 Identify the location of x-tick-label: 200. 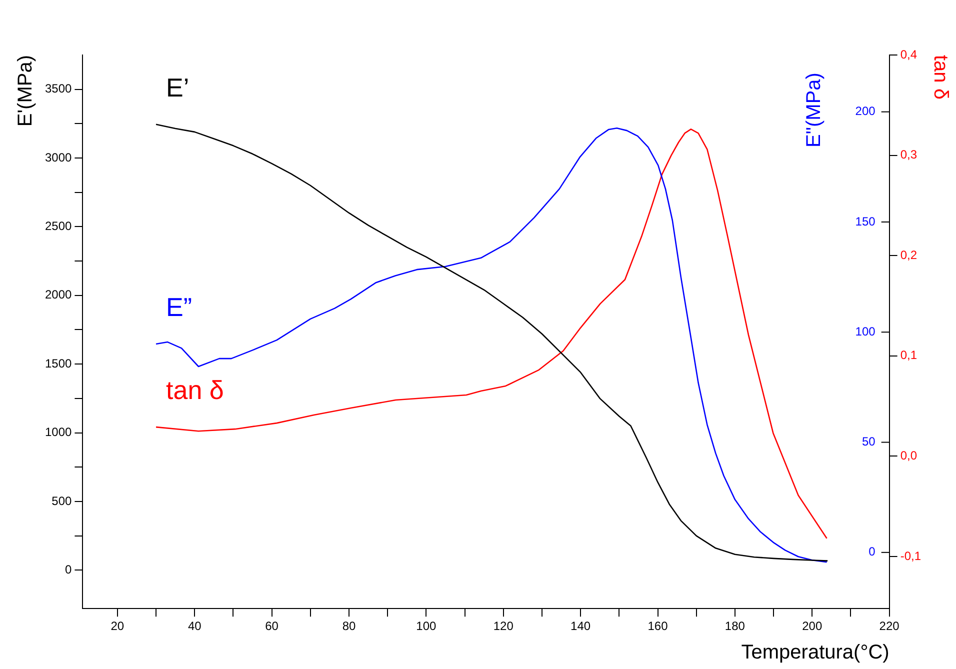
(812, 626).